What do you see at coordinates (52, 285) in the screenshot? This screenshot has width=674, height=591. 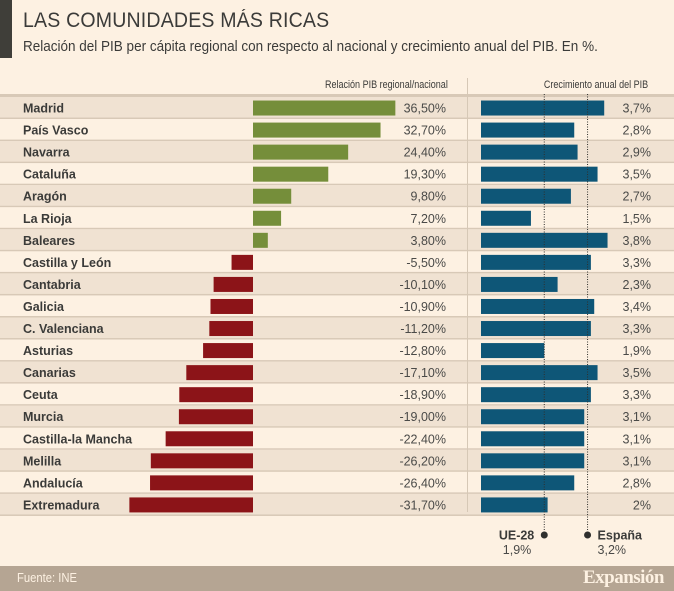 I see `region-label: Cantabria` at bounding box center [52, 285].